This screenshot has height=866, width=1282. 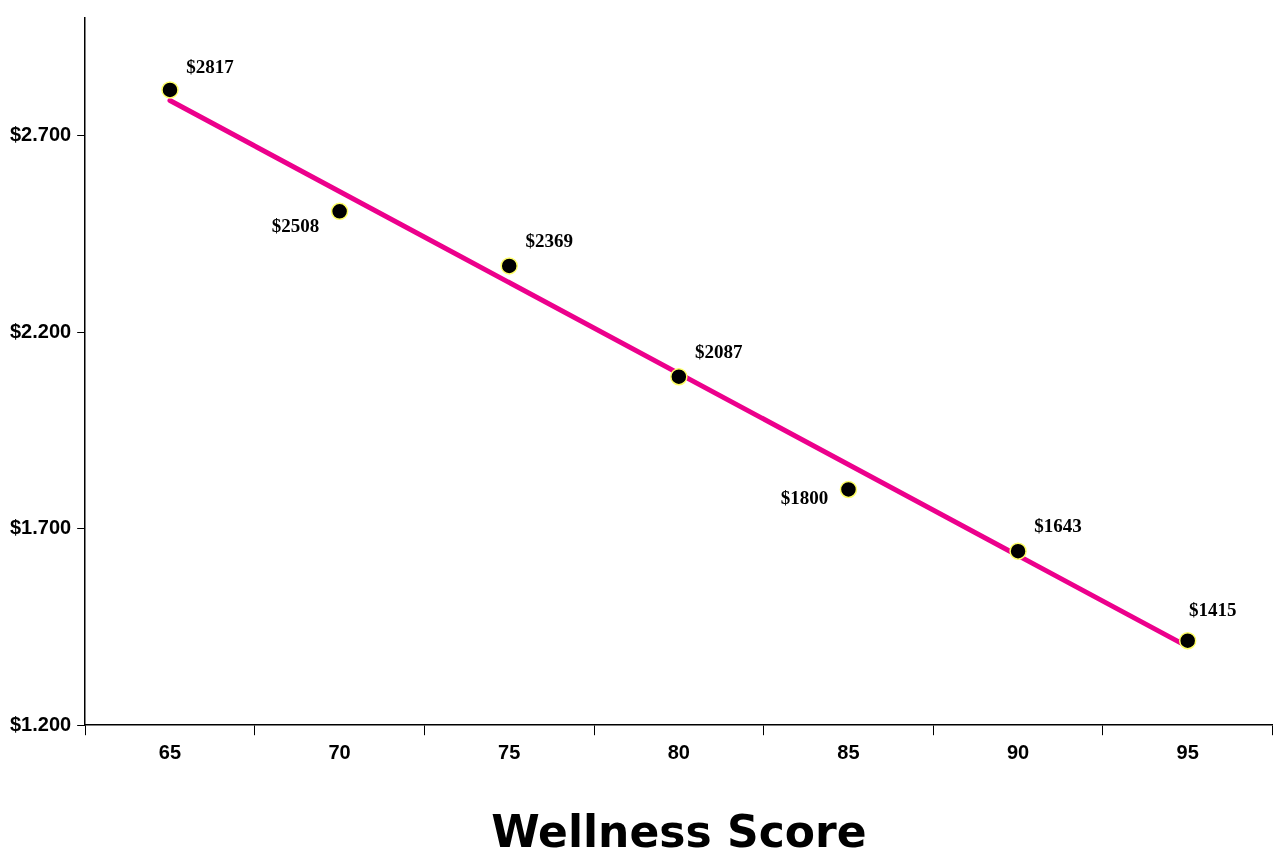 I want to click on y-tick-label: $1.200, so click(x=41, y=723).